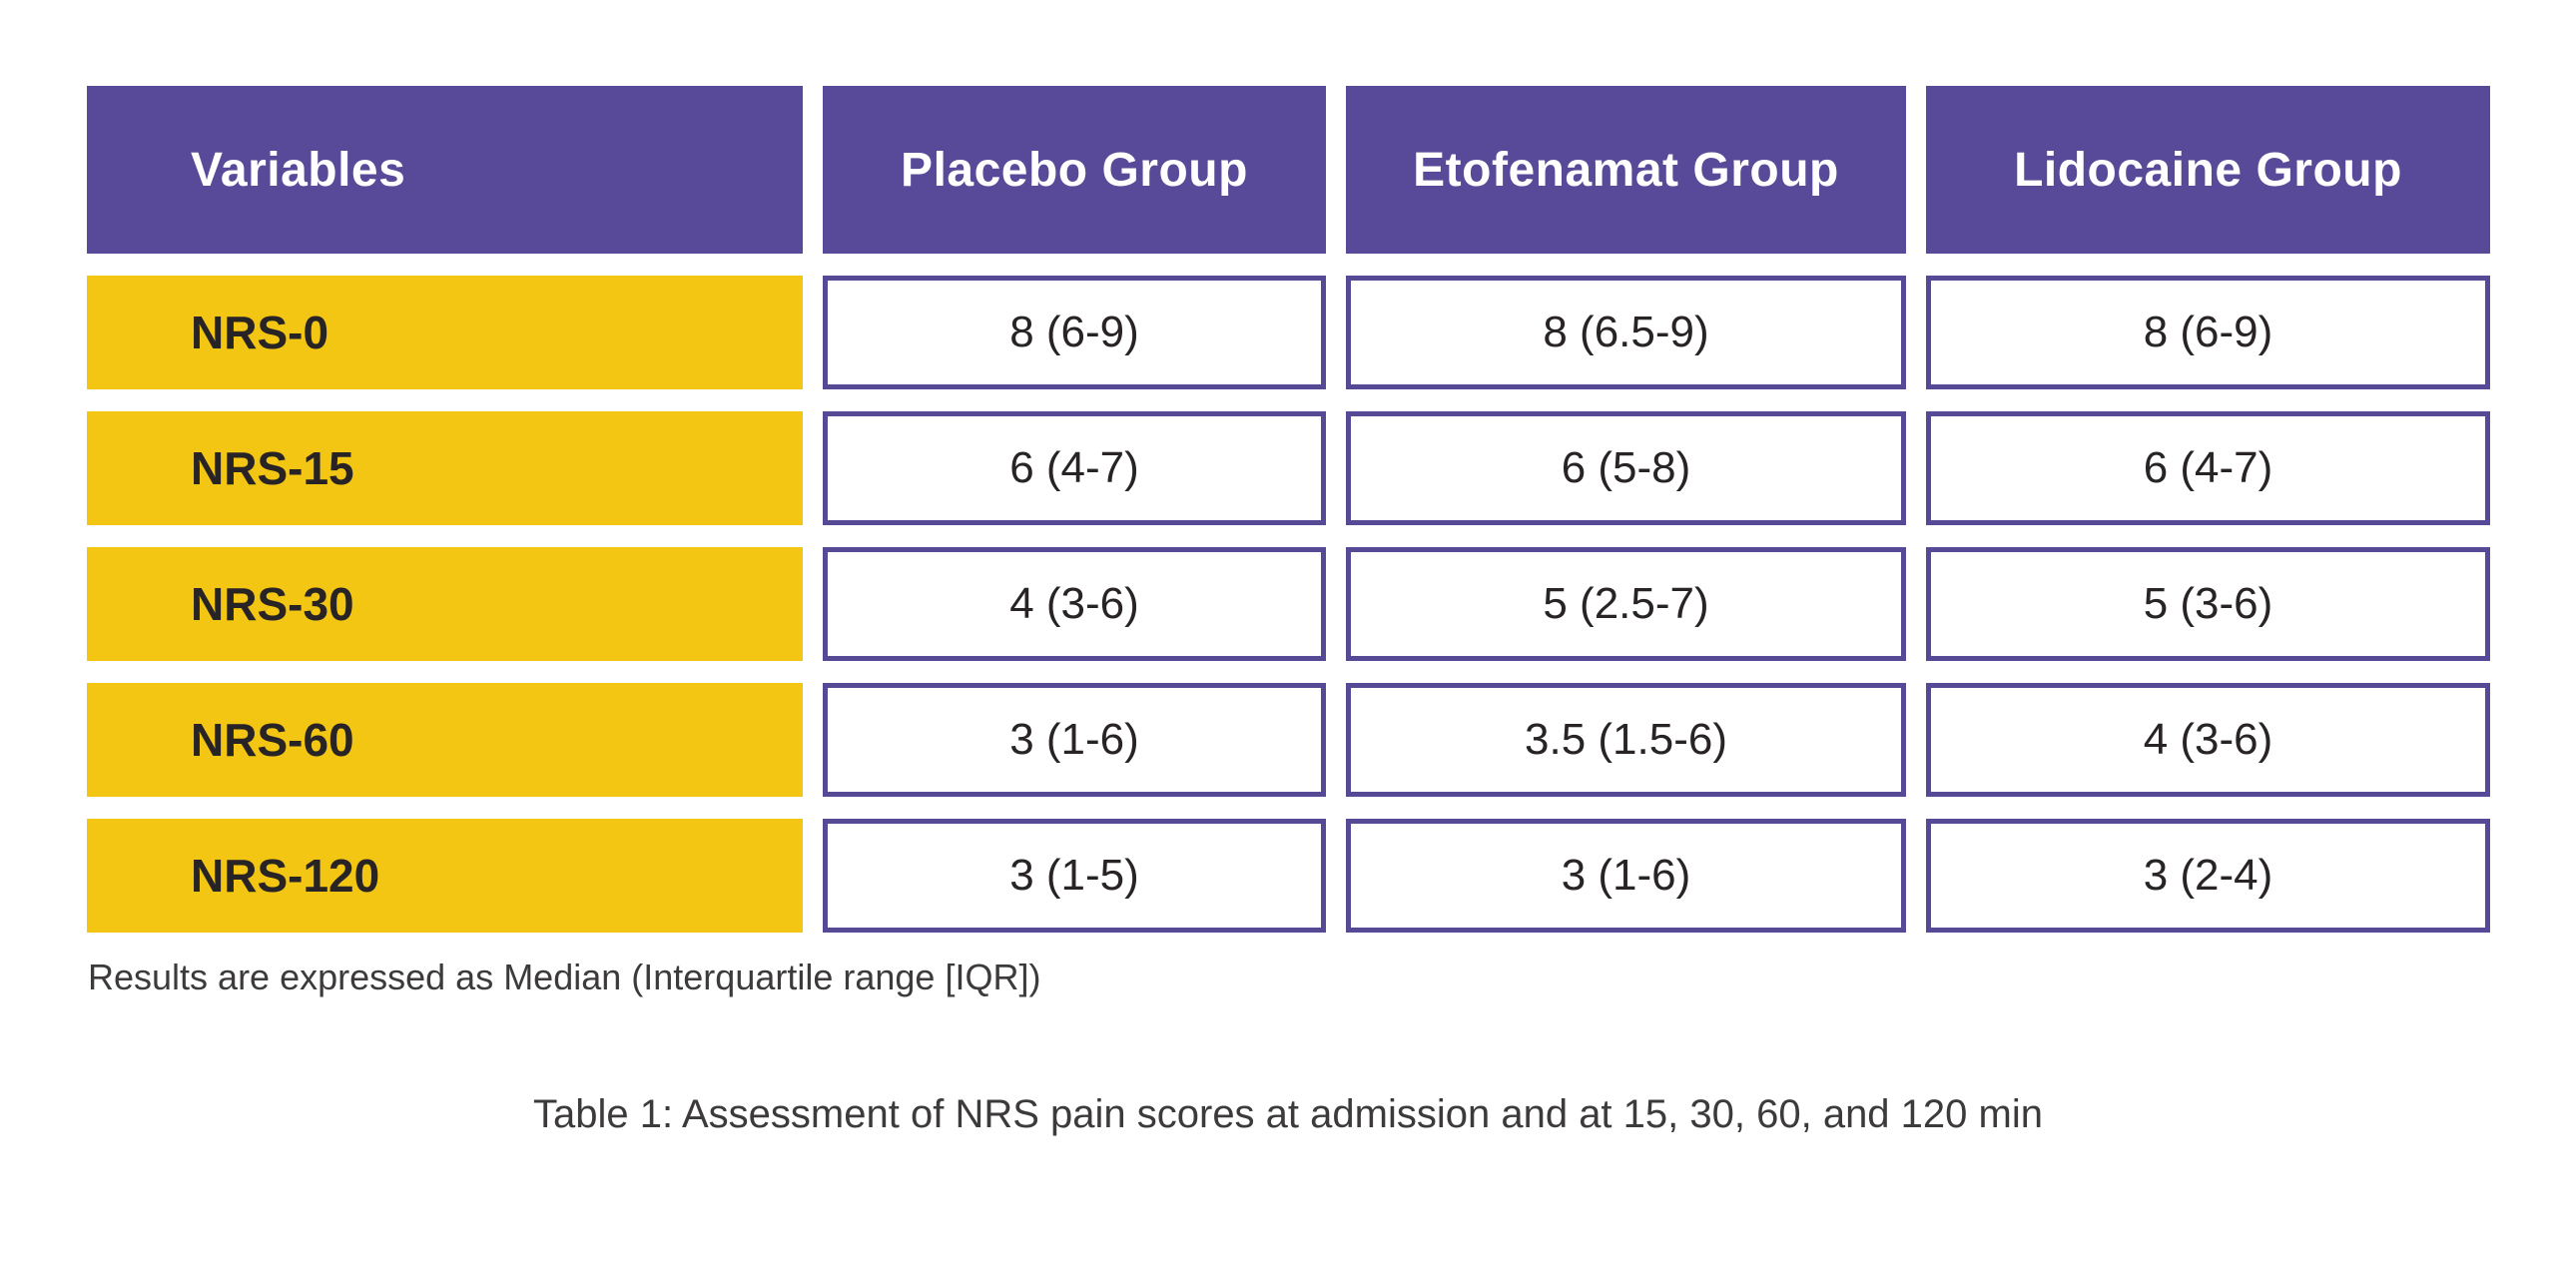 The height and width of the screenshot is (1281, 2576). I want to click on header-cell-placebo-group: Placebo Group, so click(1074, 170).